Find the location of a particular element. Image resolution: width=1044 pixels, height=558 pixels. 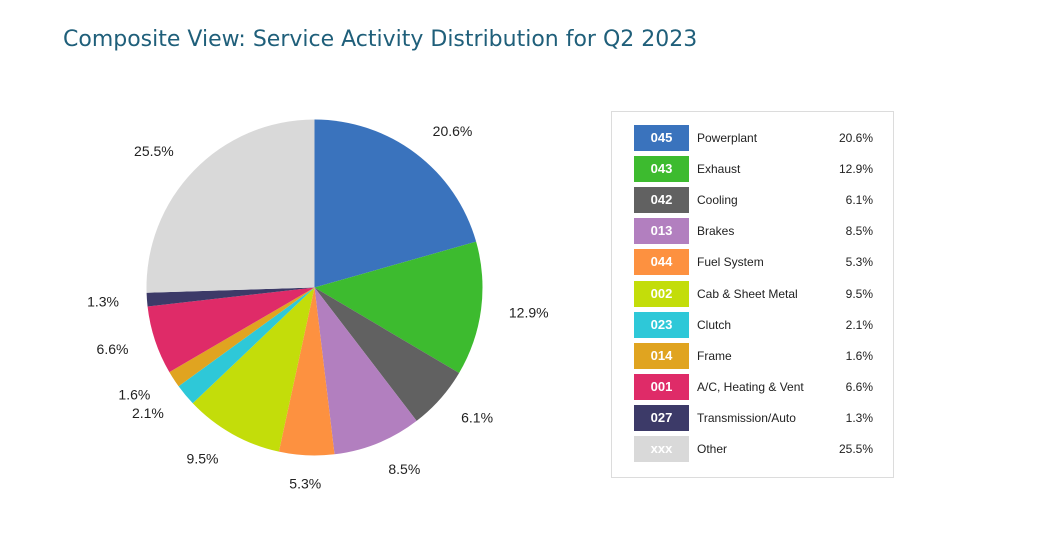

legend-label: Frame is located at coordinates (714, 355).